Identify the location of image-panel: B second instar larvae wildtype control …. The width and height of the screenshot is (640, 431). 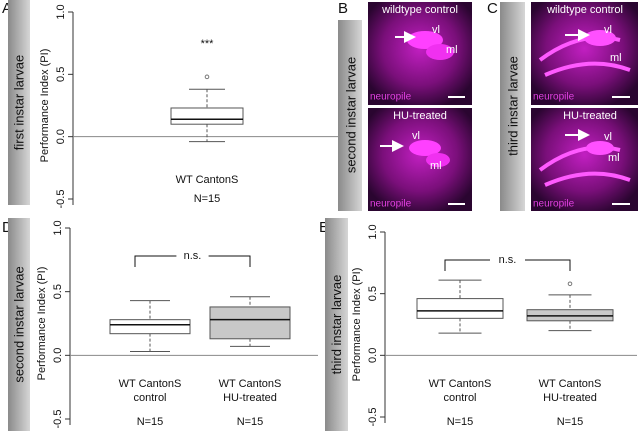
(405, 105).